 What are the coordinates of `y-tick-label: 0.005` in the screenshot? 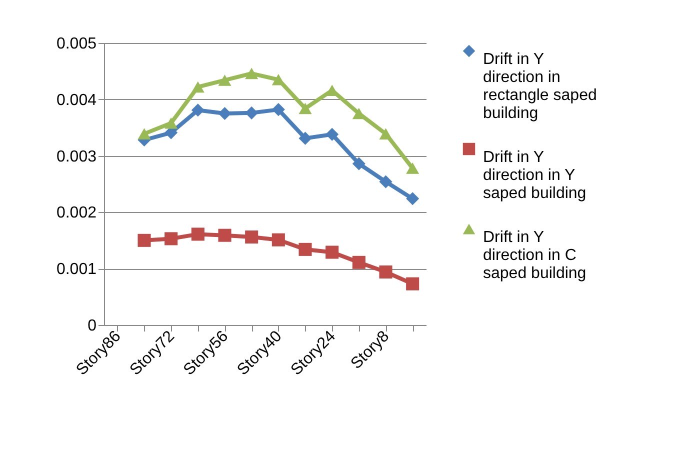 It's located at (76, 44).